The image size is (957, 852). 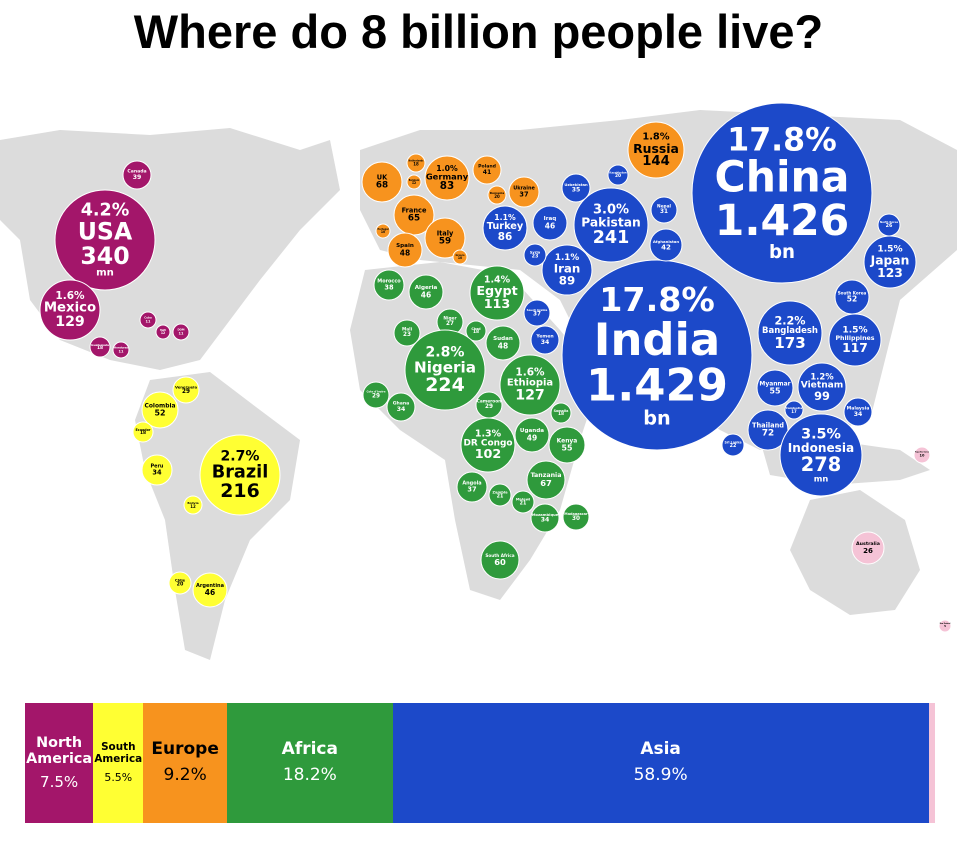 I want to click on bubble-value: 11, so click(x=148, y=321).